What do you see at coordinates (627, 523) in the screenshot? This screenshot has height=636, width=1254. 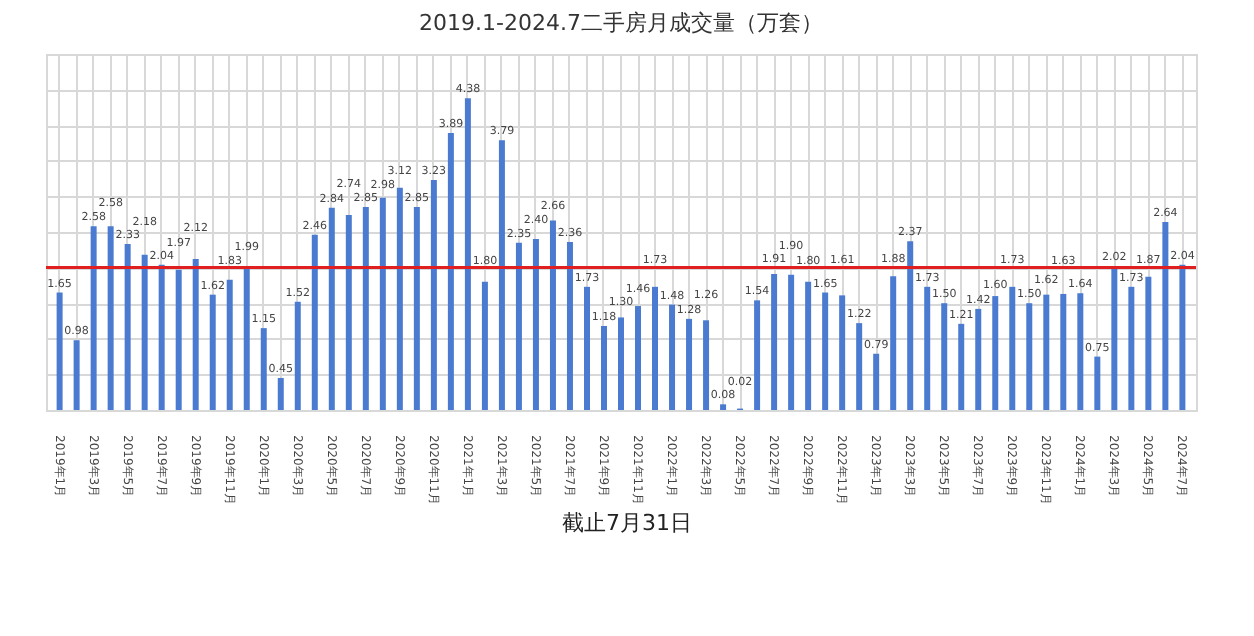 I see `text: 截止7月31日` at bounding box center [627, 523].